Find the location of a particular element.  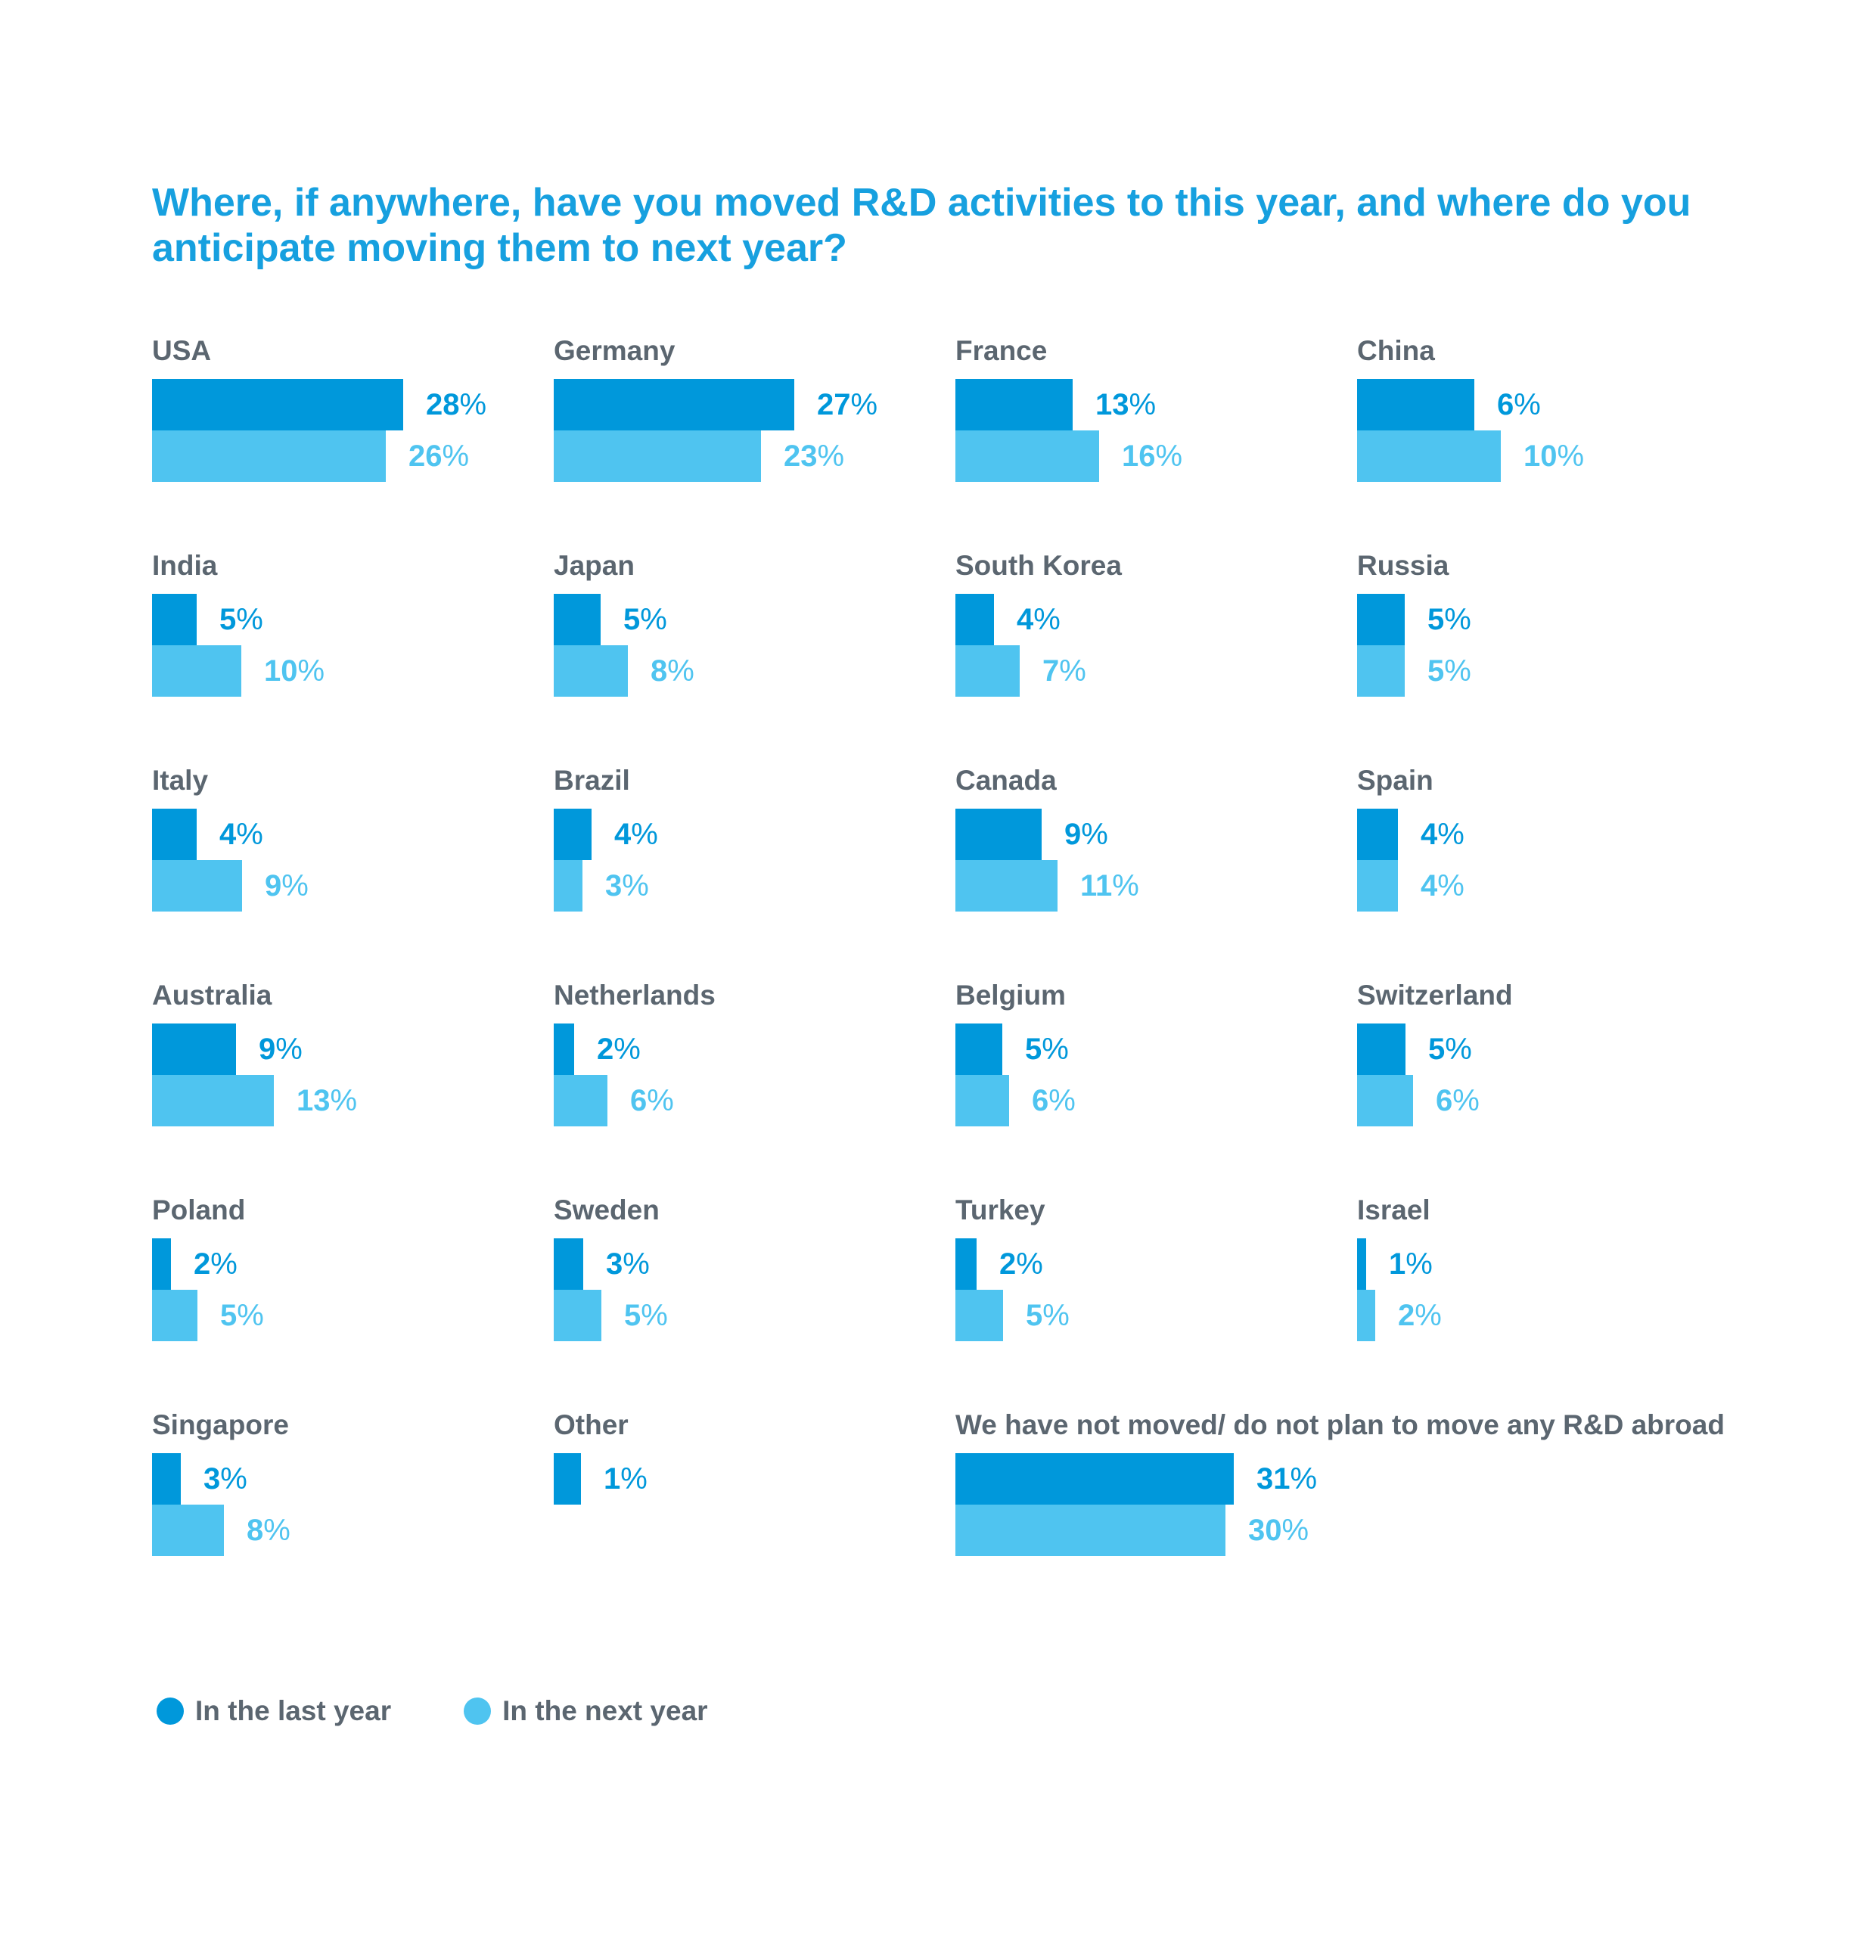

country-chart-spain: Spain 4% 4% is located at coordinates (1558, 871).